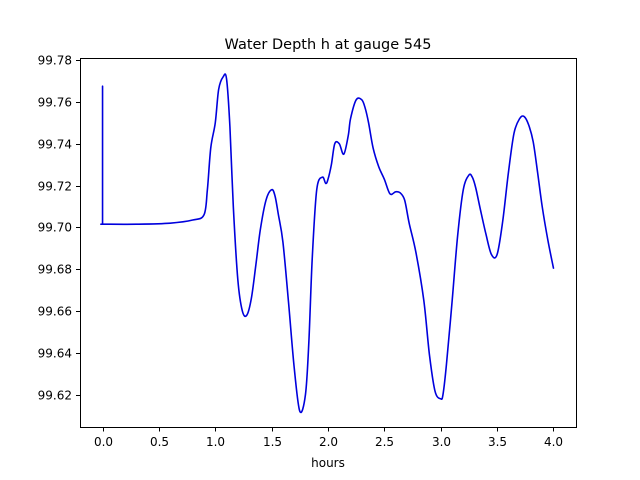 The image size is (640, 480). I want to click on y-tick-label: 99.70, so click(55, 228).